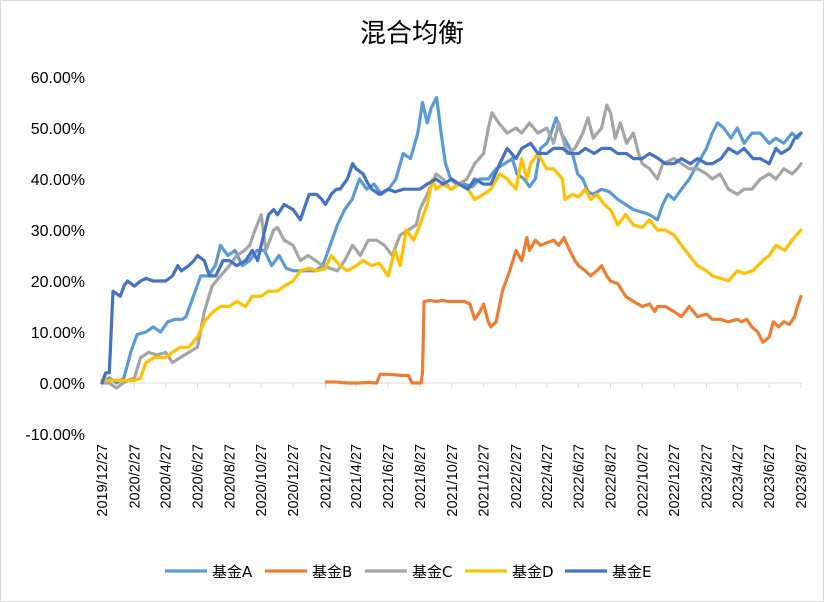 This screenshot has height=602, width=824. I want to click on x-tick-label: 2021/2/27, so click(326, 476).